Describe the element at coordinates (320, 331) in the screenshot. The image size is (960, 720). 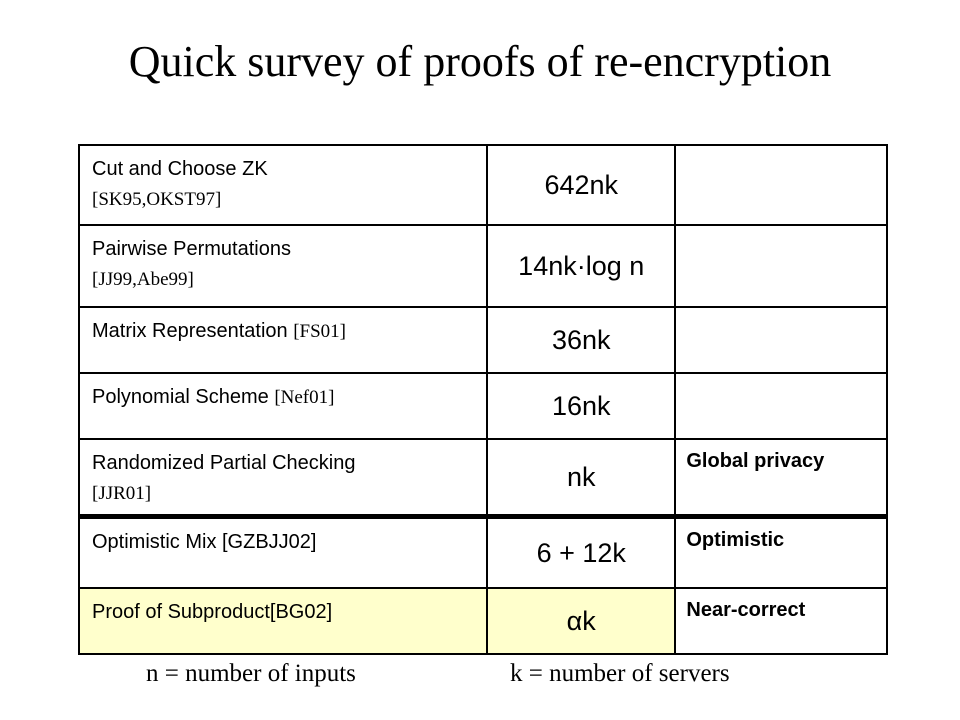
I see `scheme-citation: [FS01]` at that location.